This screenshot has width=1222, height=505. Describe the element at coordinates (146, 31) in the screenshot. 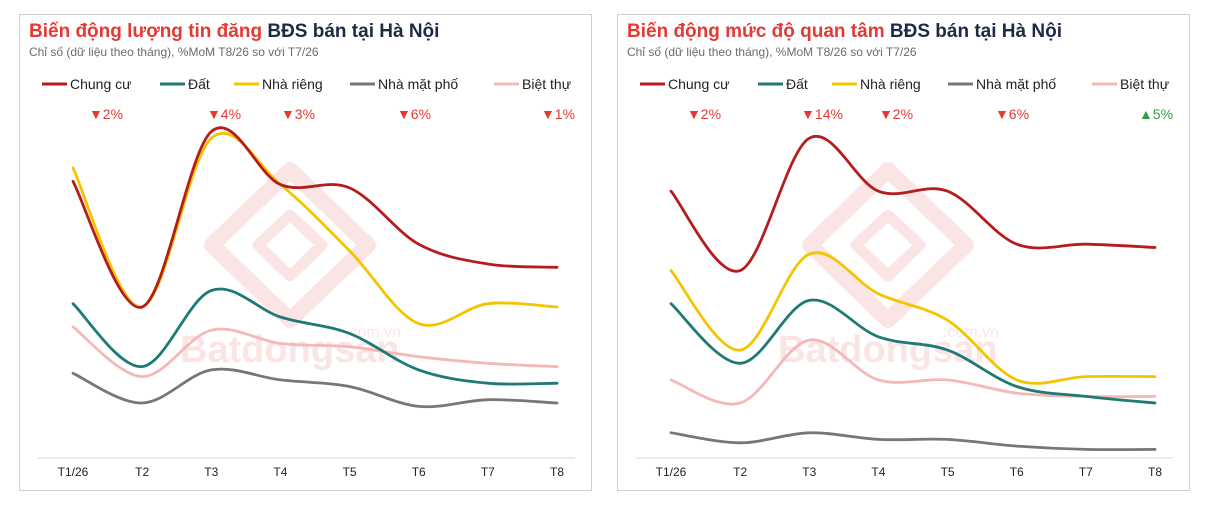

I see `chart-title-highlight: Biến động lượng tin đăng` at that location.